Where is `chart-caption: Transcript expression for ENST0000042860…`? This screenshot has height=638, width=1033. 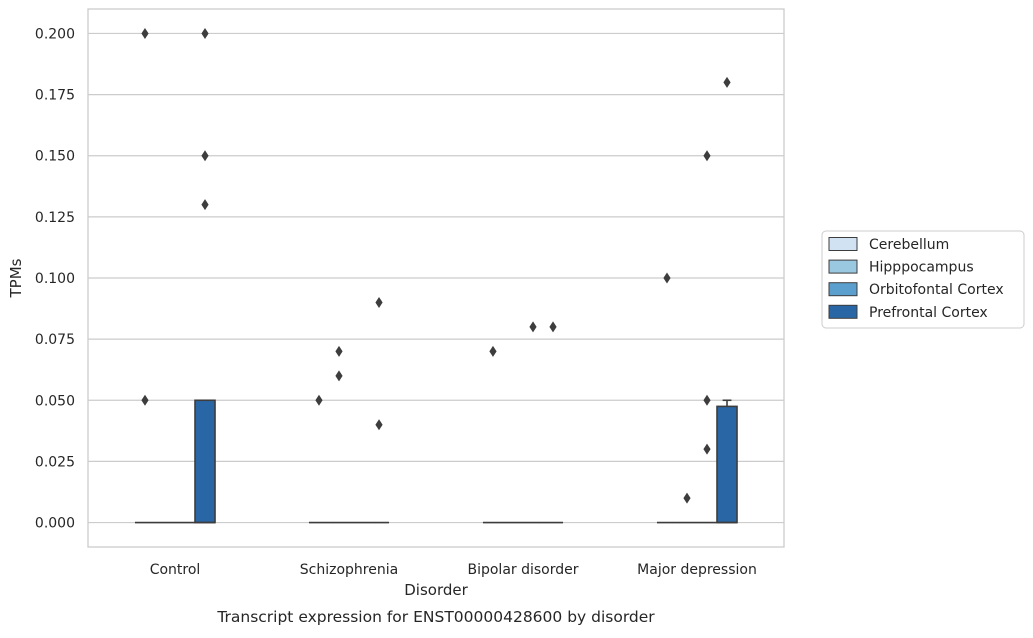 chart-caption: Transcript expression for ENST0000042860… is located at coordinates (435, 617).